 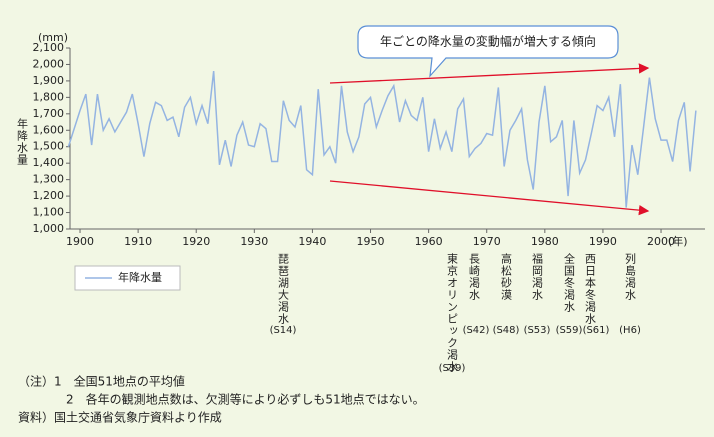 What do you see at coordinates (140, 277) in the screenshot?
I see `legend-label: 年降水量` at bounding box center [140, 277].